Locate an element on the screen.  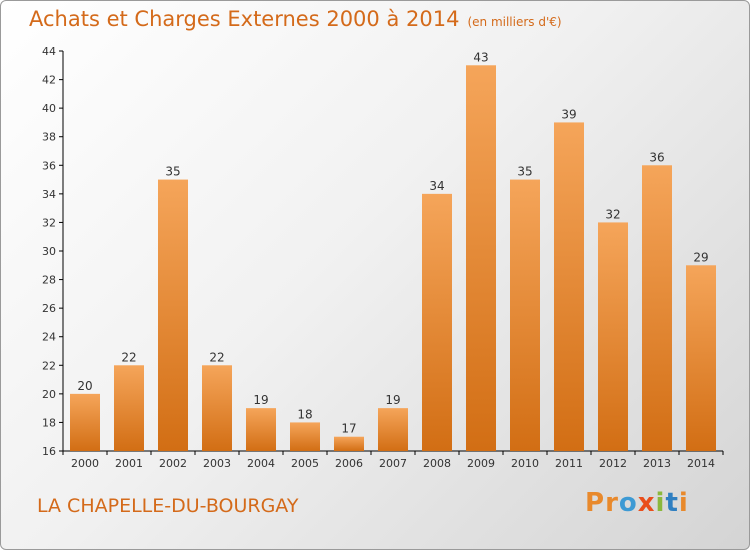
y-tick-label: 40 is located at coordinates (49, 108).